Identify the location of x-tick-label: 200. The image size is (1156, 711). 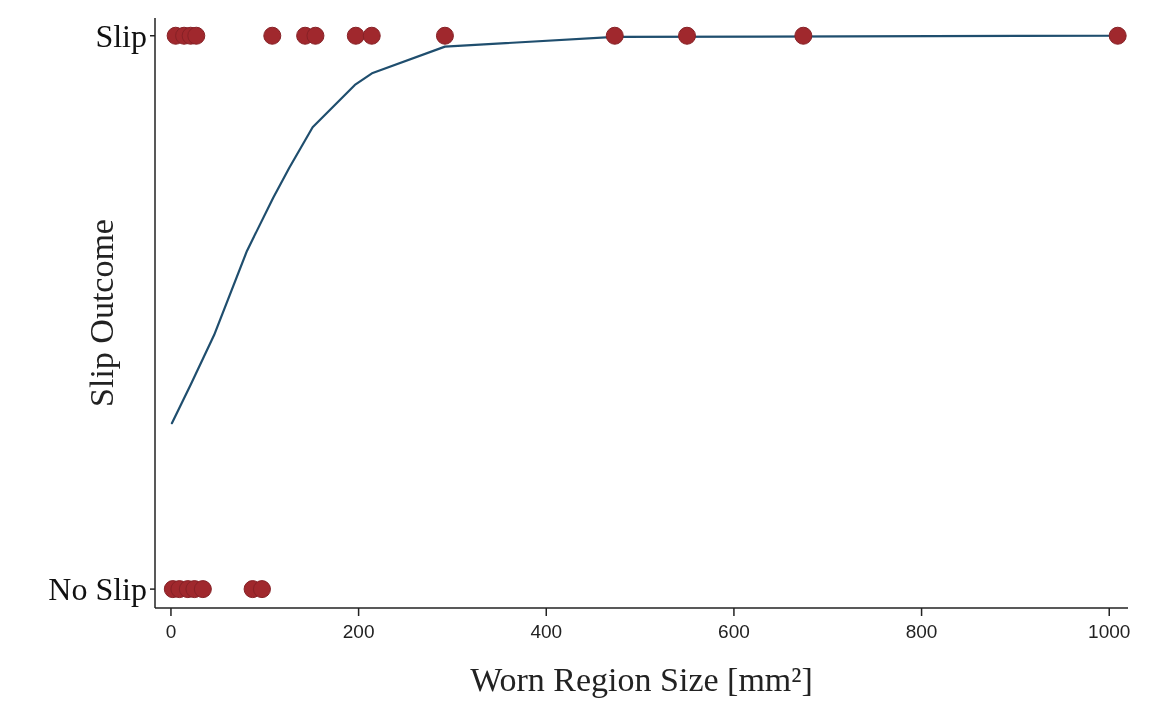
(358, 631).